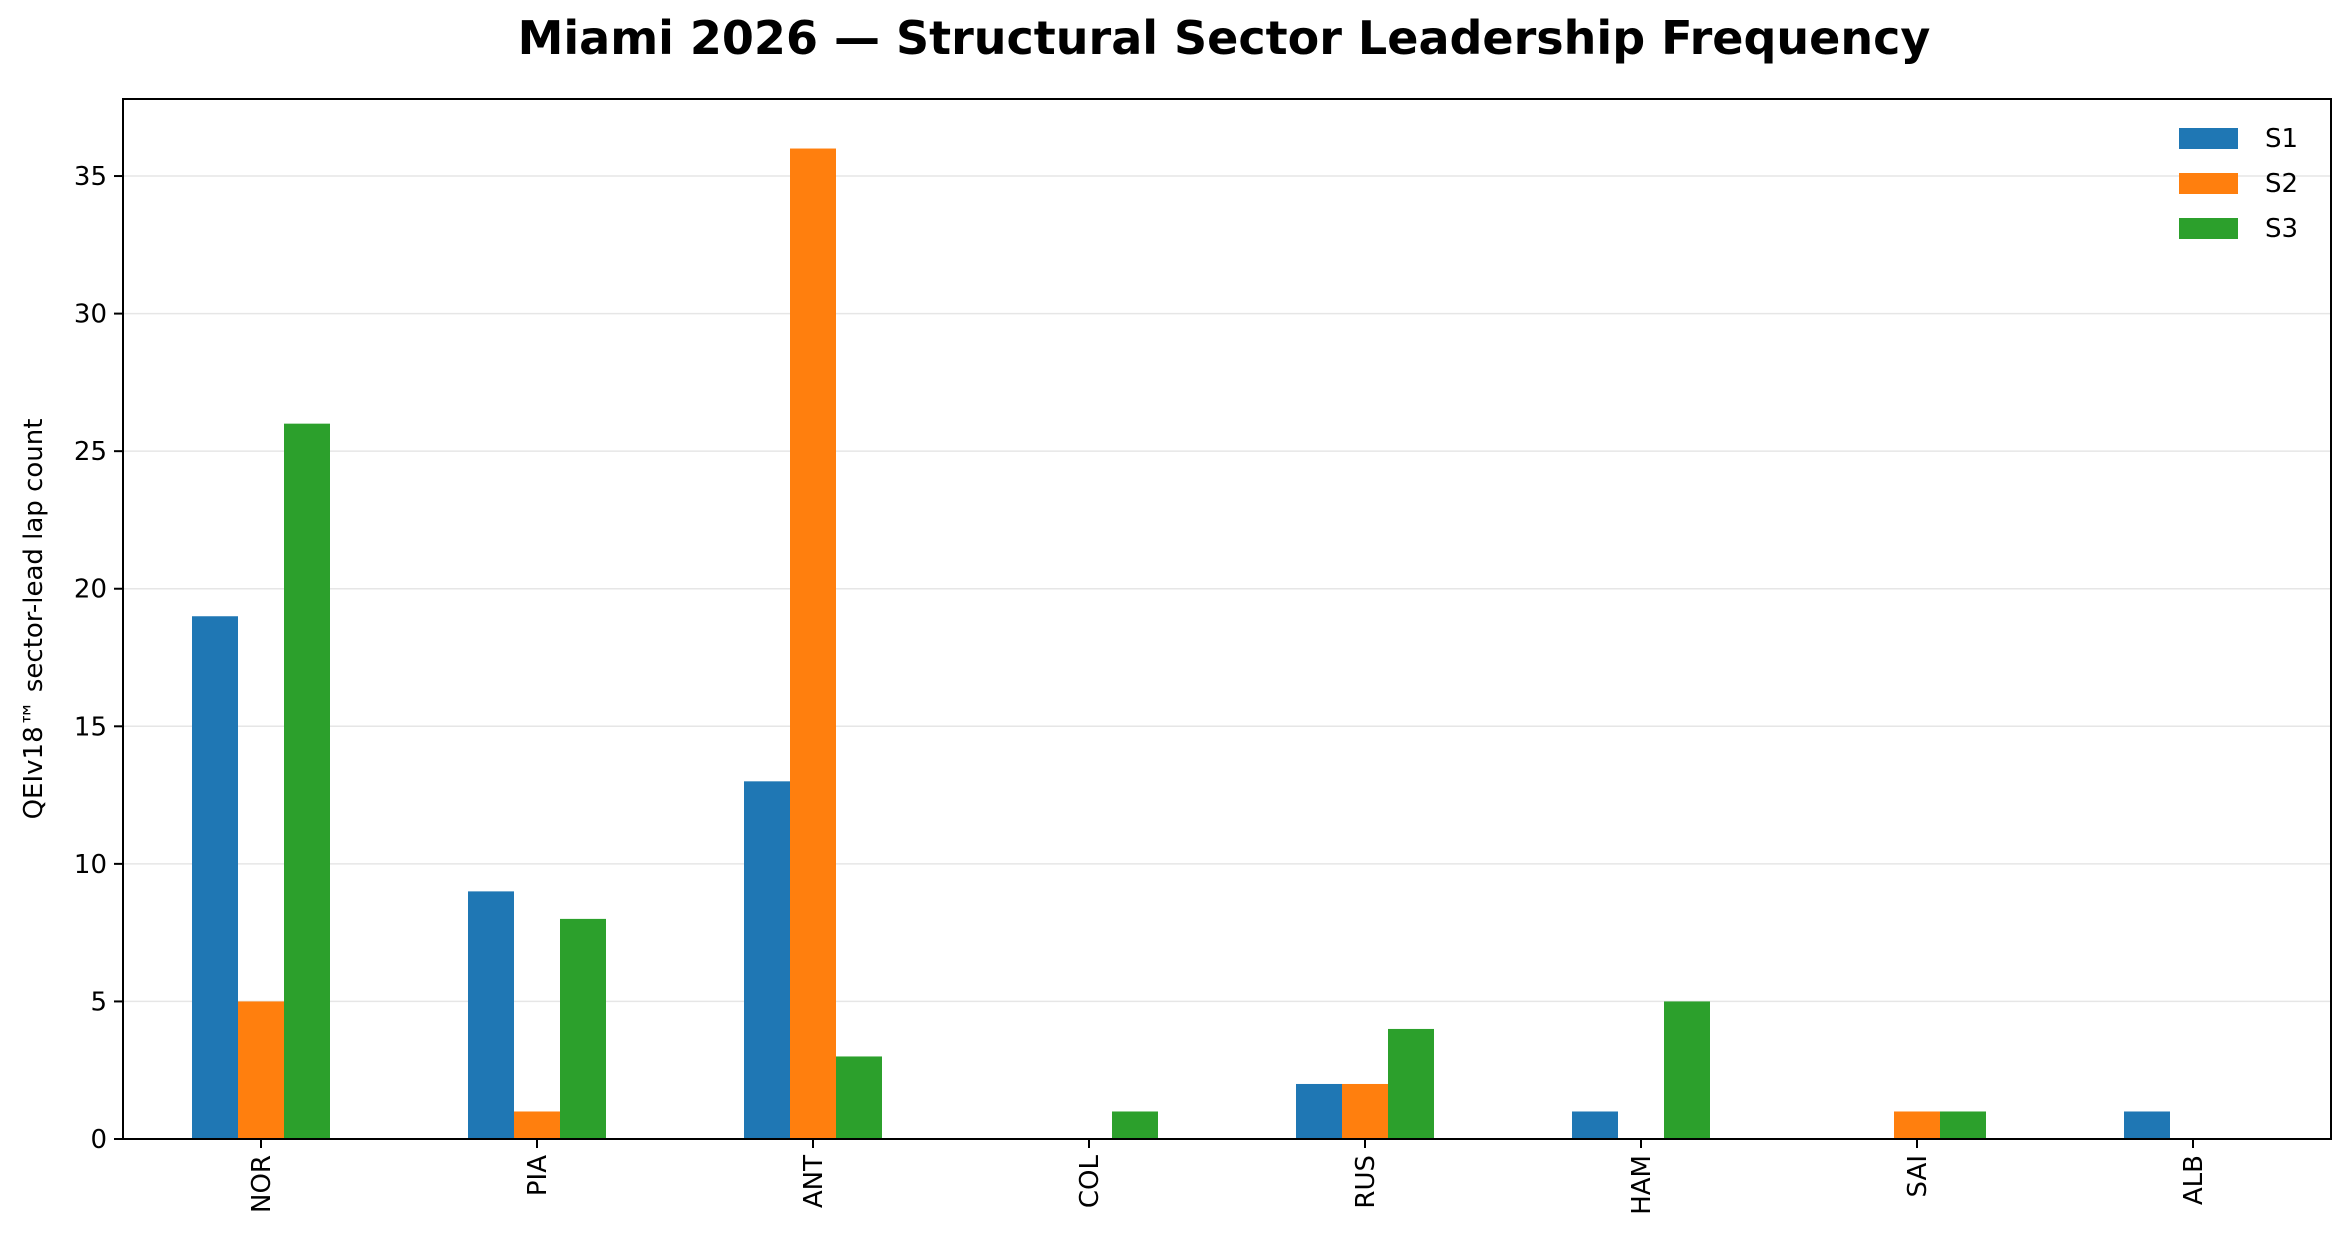  Describe the element at coordinates (307, 781) in the screenshot. I see `bar-nor-s3` at that location.